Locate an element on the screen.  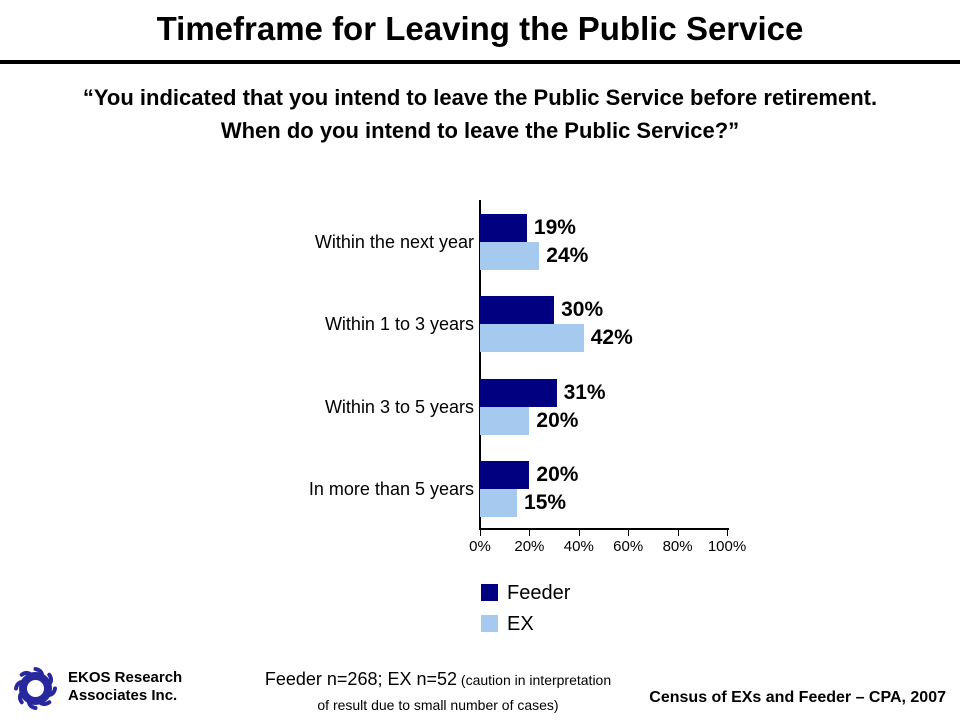
page-title: Timeframe for Leaving the Public Service is located at coordinates (480, 29).